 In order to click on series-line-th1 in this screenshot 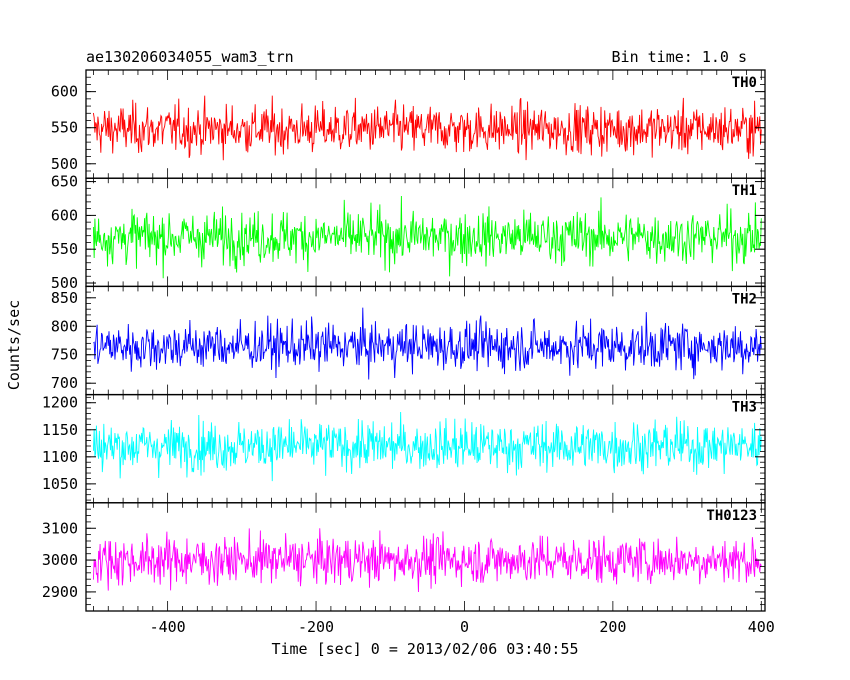, I will do `click(427, 237)`.